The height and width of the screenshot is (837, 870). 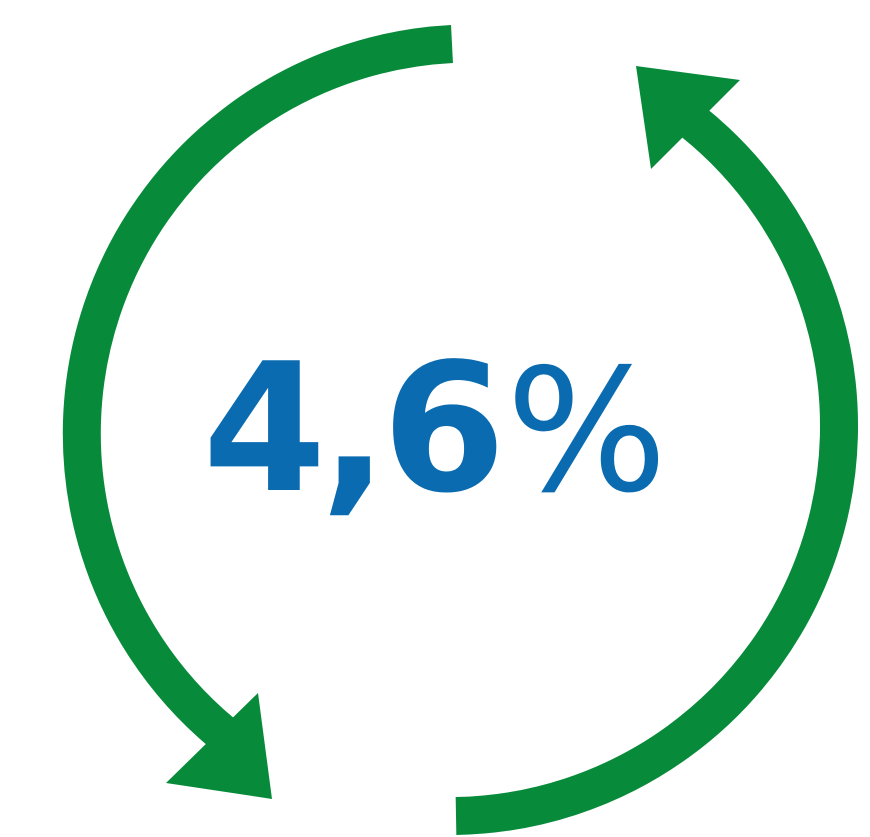 What do you see at coordinates (354, 428) in the screenshot?
I see `stat-value: 4,6` at bounding box center [354, 428].